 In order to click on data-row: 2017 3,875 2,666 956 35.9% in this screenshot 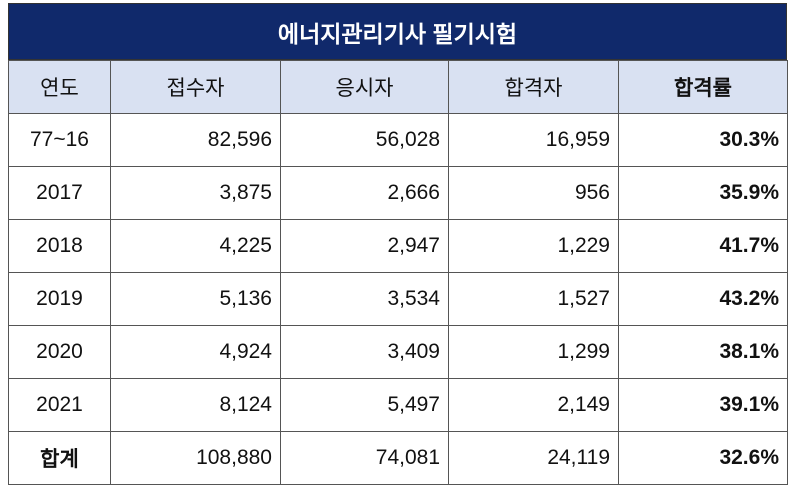, I will do `click(398, 193)`.